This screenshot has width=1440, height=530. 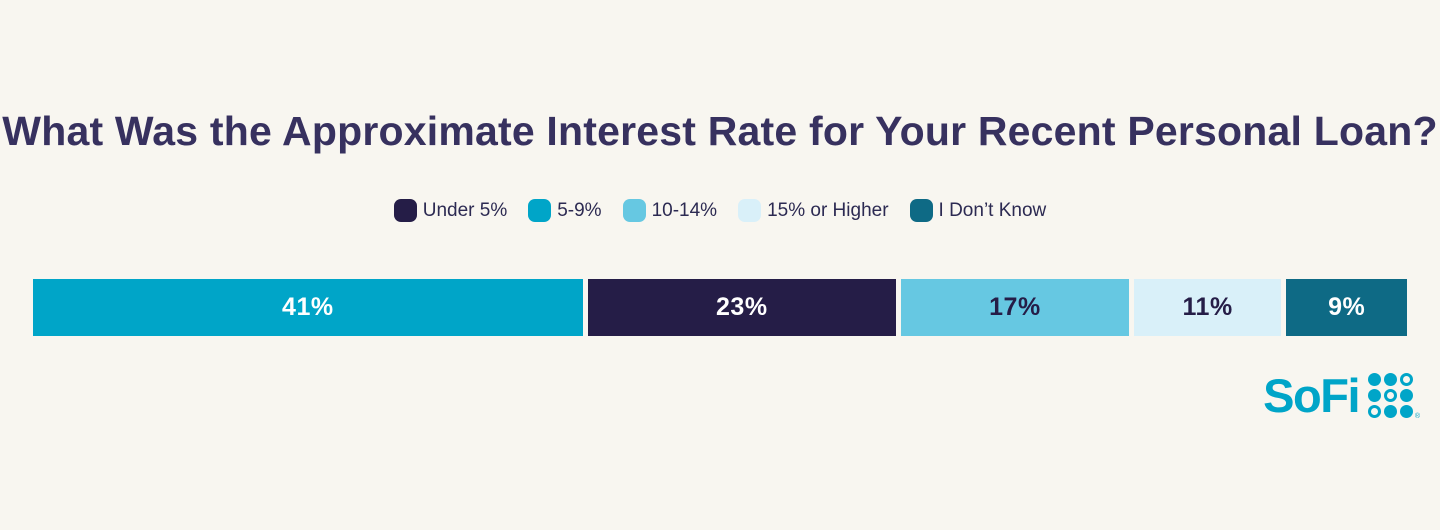 I want to click on bar-segment-10-14-: 17%, so click(x=1014, y=307).